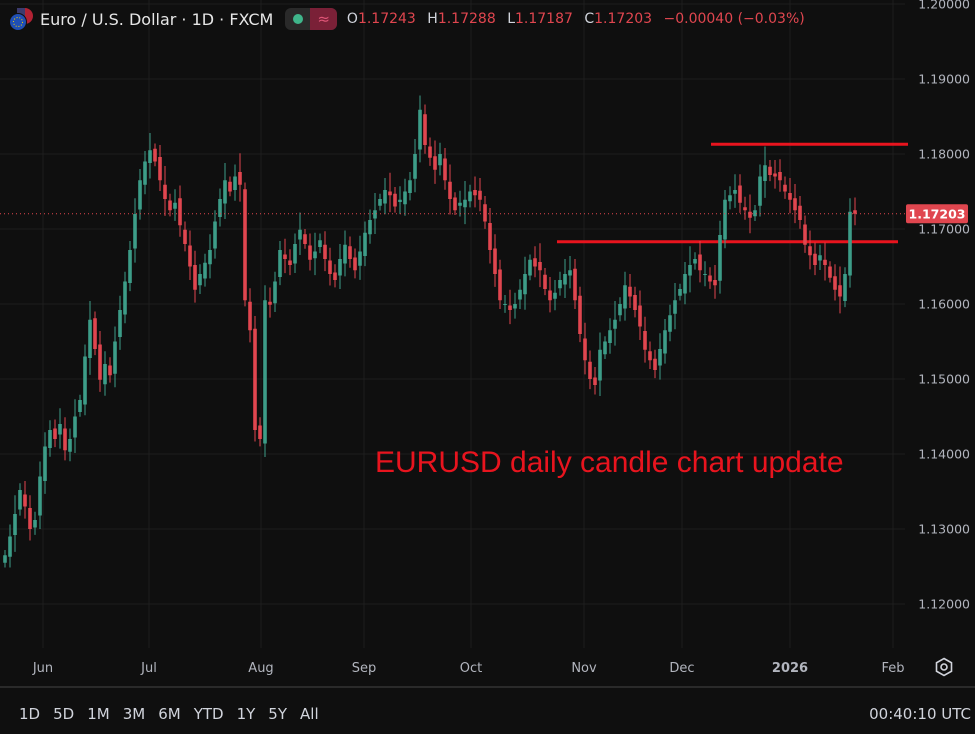  I want to click on horizontal-lines, so click(732, 193).